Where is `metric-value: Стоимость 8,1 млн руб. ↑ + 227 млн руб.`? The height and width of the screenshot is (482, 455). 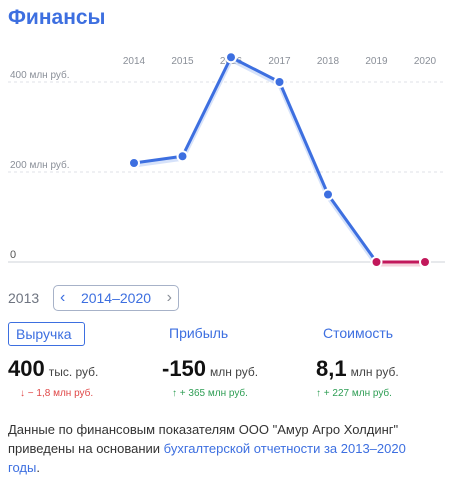 metric-value: Стоимость 8,1 млн руб. ↑ + 227 млн руб. is located at coordinates (357, 360).